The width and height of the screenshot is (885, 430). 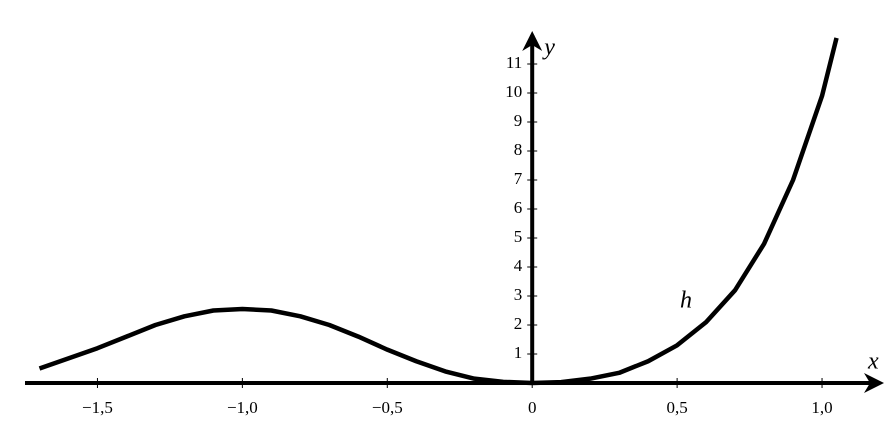 What do you see at coordinates (518, 207) in the screenshot?
I see `y-tick-label: 6` at bounding box center [518, 207].